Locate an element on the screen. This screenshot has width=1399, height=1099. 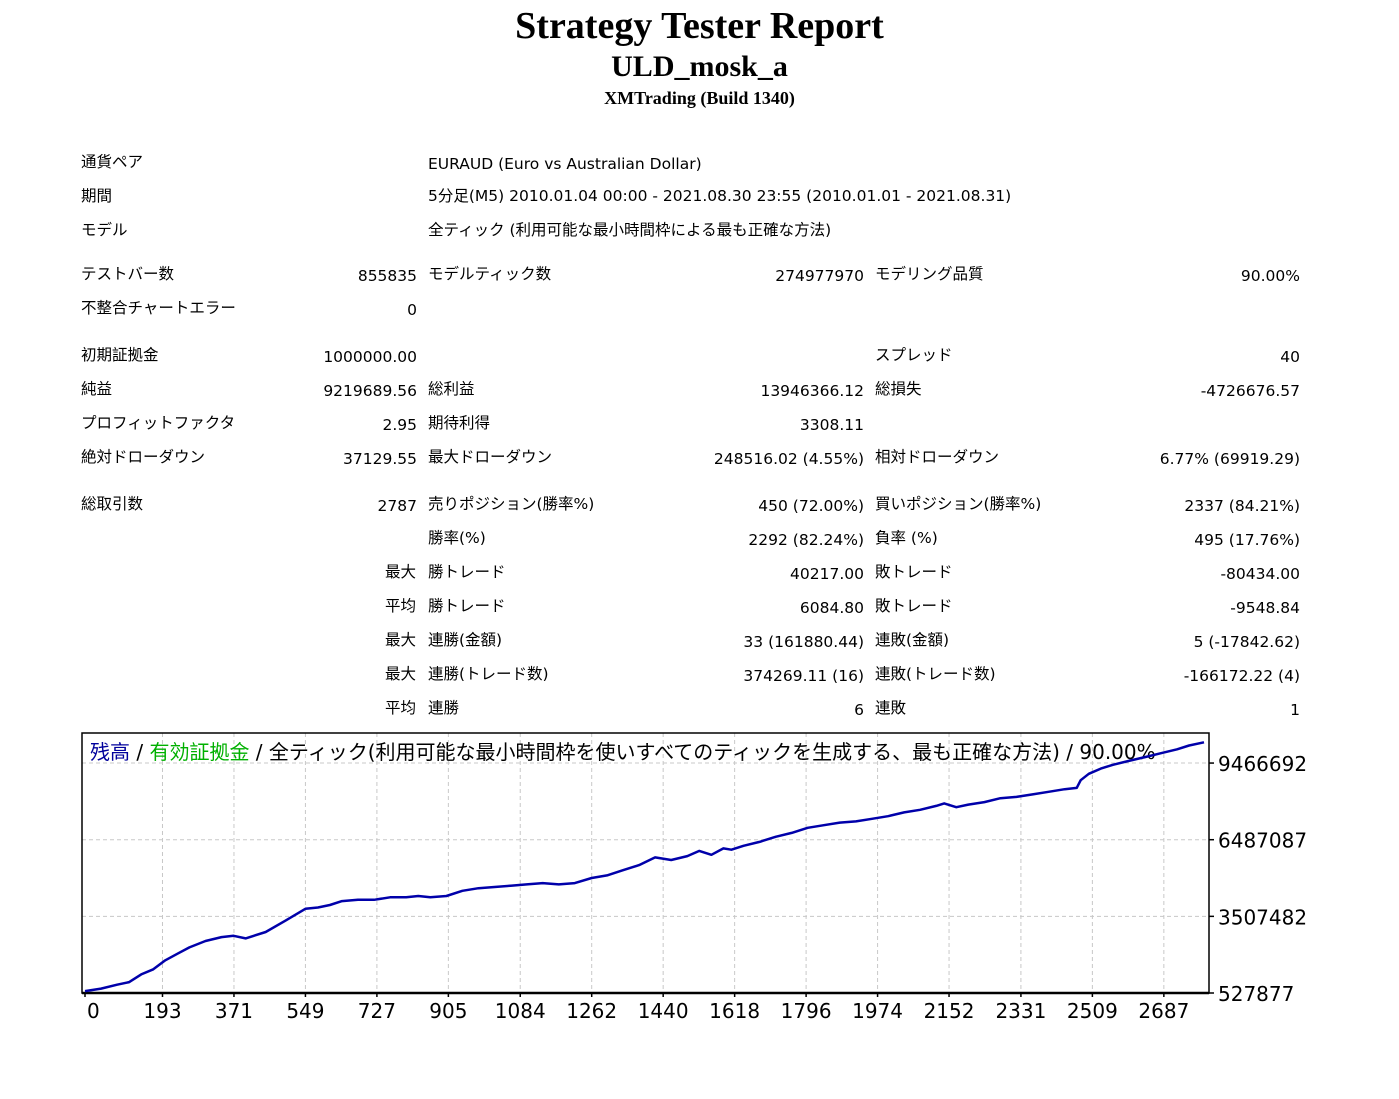
avg-consec-prefix: 平均 is located at coordinates (400, 708).